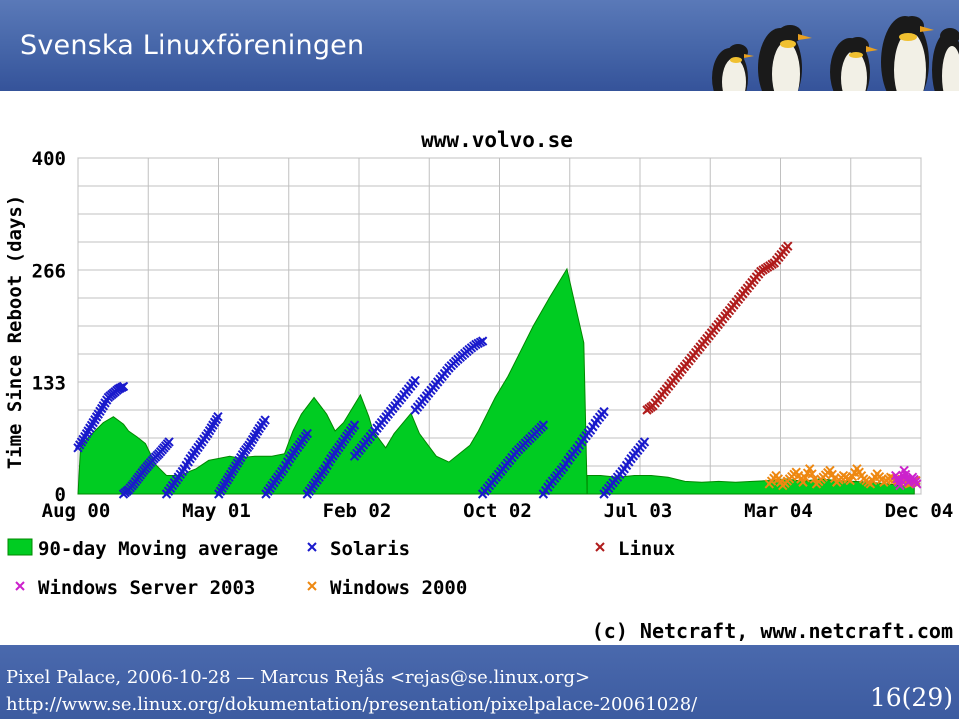 The height and width of the screenshot is (719, 959). What do you see at coordinates (778, 511) in the screenshot?
I see `x-tick-label: Mar 04` at bounding box center [778, 511].